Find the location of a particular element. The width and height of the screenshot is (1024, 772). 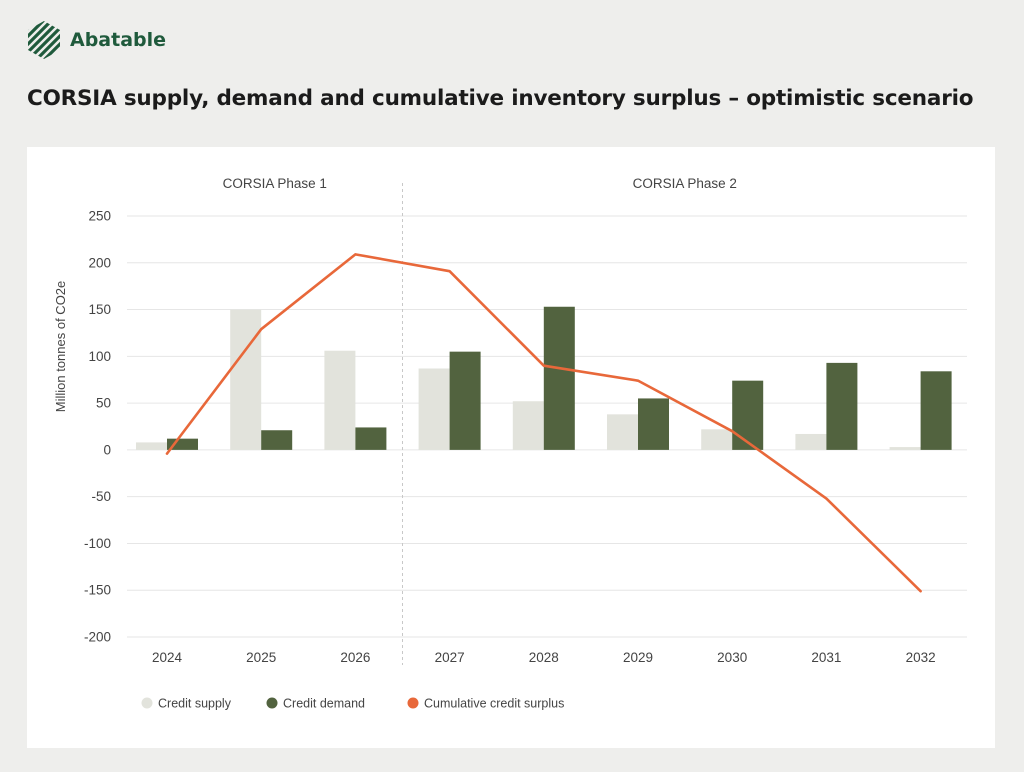

y-tick-label: 200 is located at coordinates (99, 262).